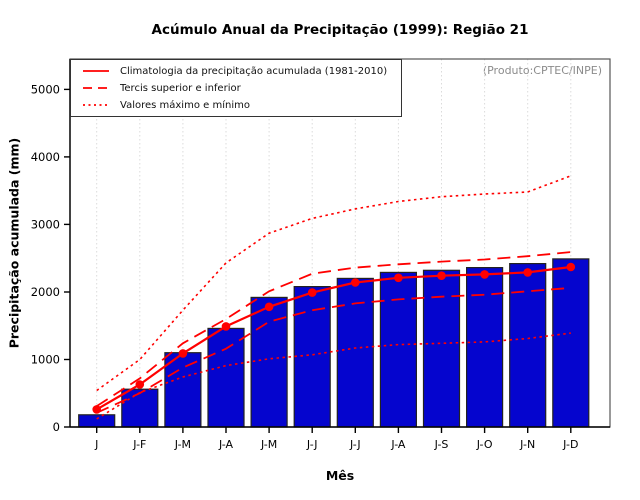  I want to click on y-tick-label: 3000, so click(45, 224).